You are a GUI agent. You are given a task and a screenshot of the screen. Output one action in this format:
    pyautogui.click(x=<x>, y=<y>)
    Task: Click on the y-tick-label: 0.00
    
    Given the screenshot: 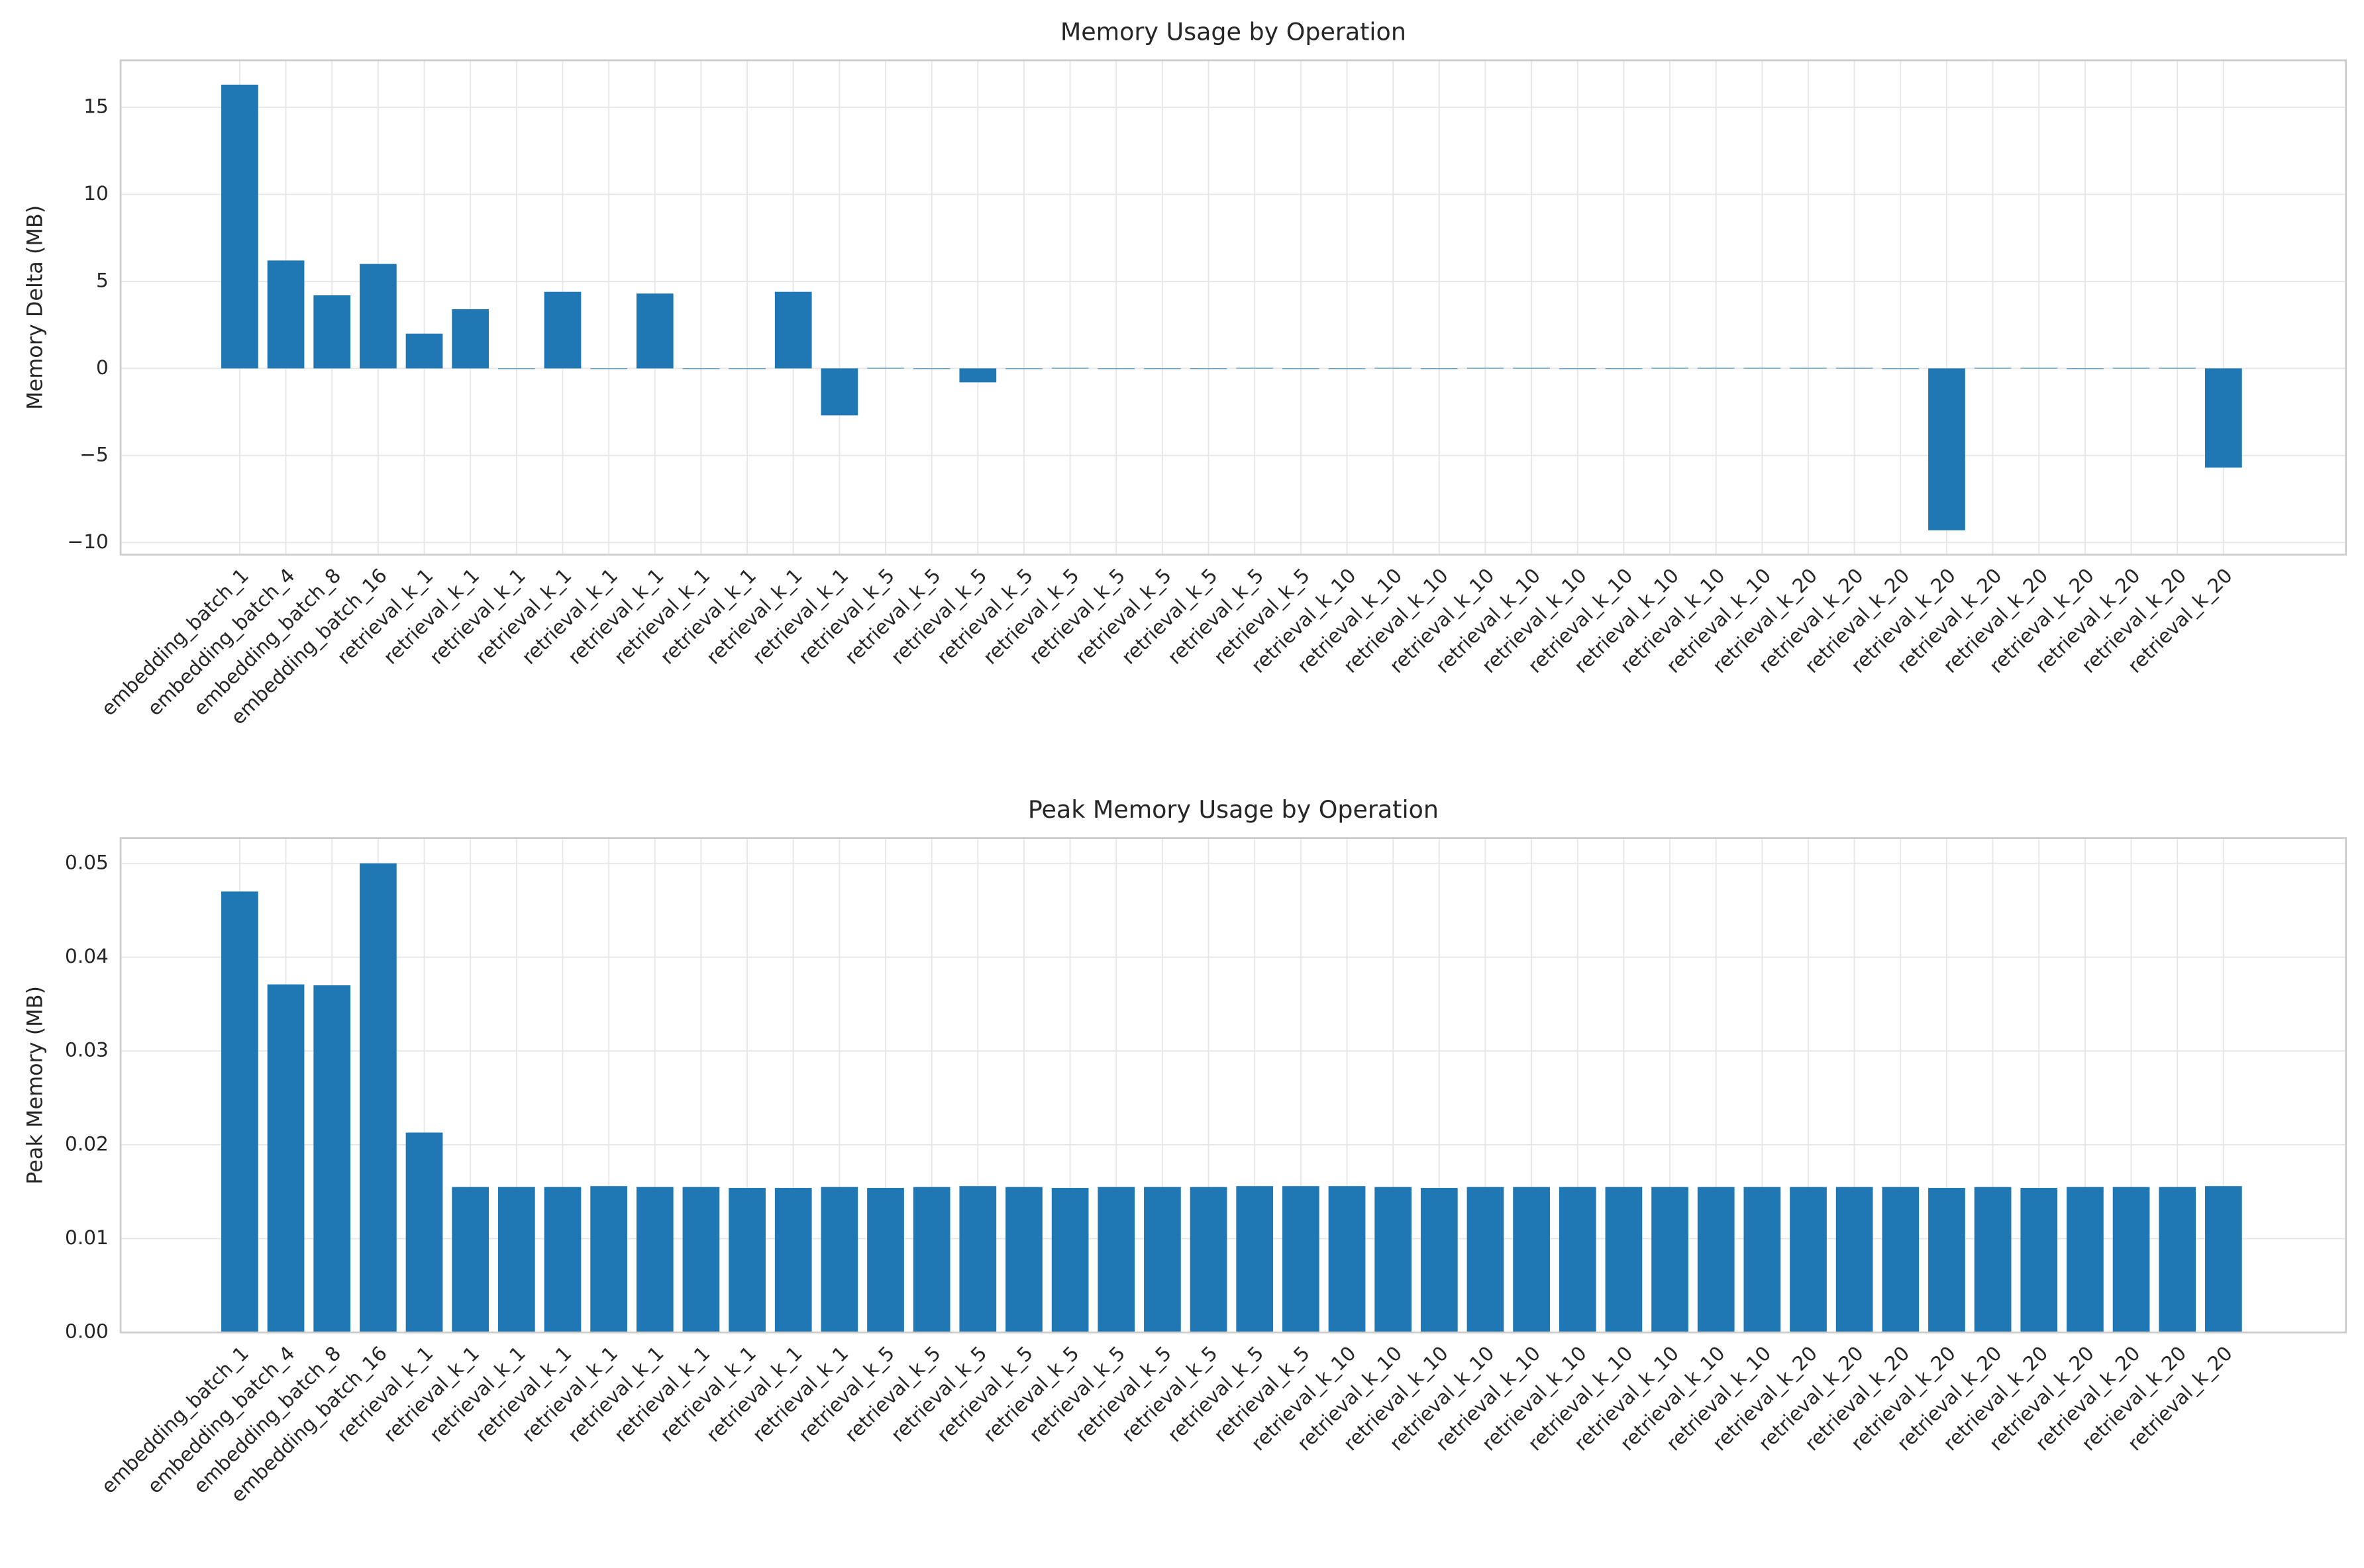 What is the action you would take?
    pyautogui.click(x=87, y=1331)
    